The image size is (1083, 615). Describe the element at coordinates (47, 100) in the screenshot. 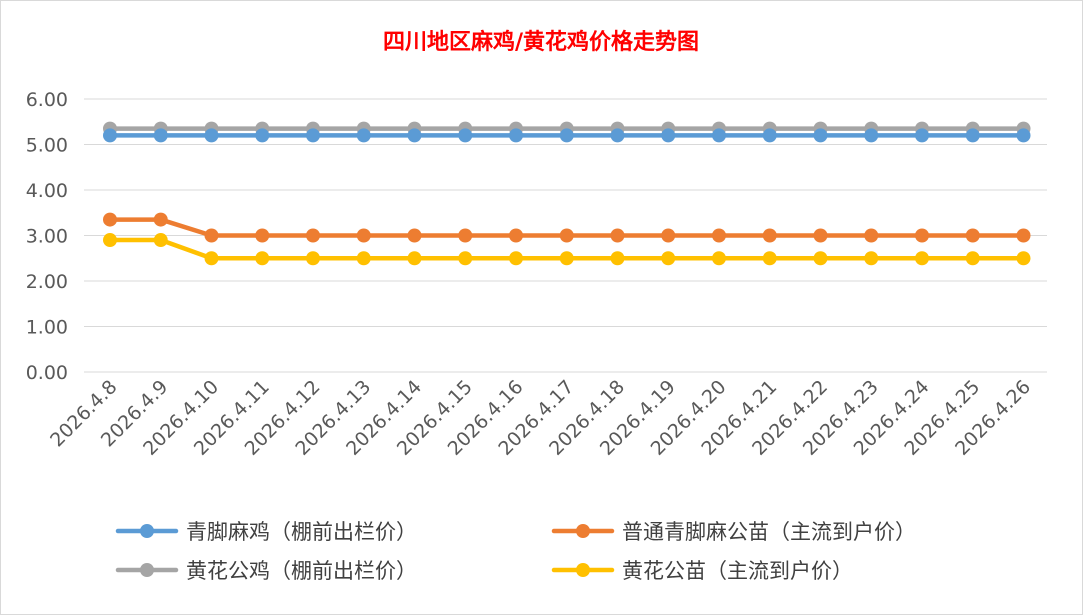

I see `y-tick-label: 6.00` at that location.